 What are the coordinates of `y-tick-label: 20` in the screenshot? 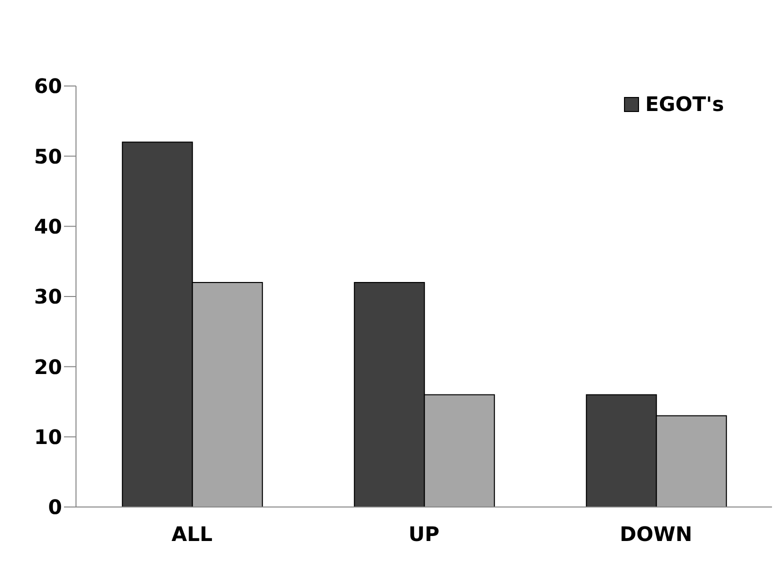 It's located at (48, 366).